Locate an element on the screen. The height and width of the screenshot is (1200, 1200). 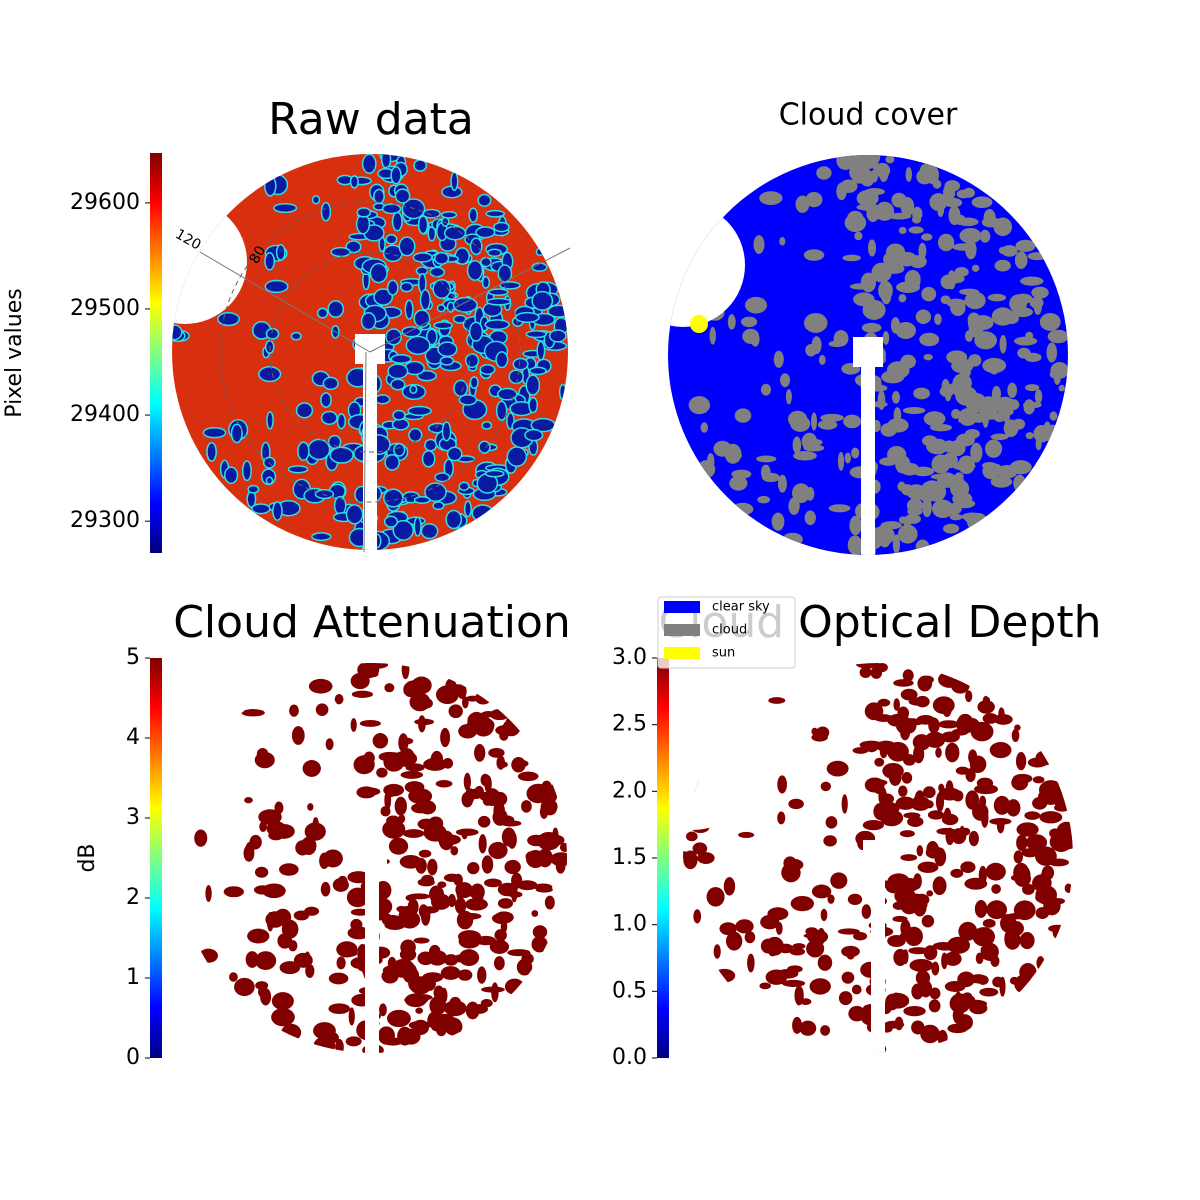
polar-label: 80 is located at coordinates (258, 254).